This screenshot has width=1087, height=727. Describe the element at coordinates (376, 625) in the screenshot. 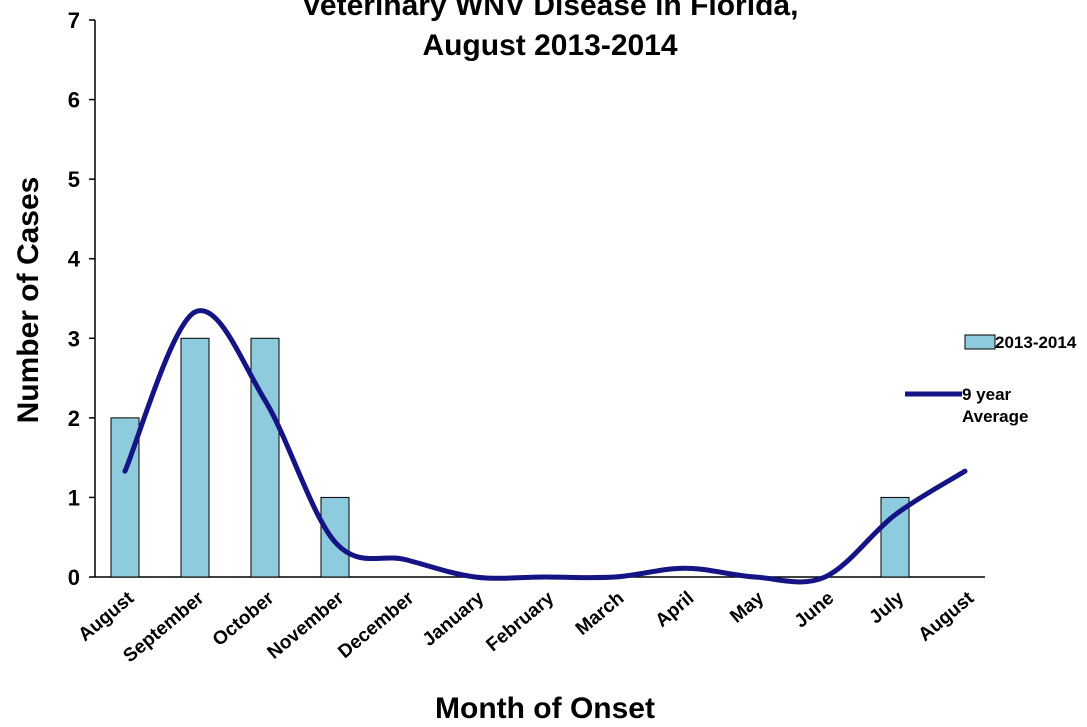

I see `x-tick-label: December` at that location.